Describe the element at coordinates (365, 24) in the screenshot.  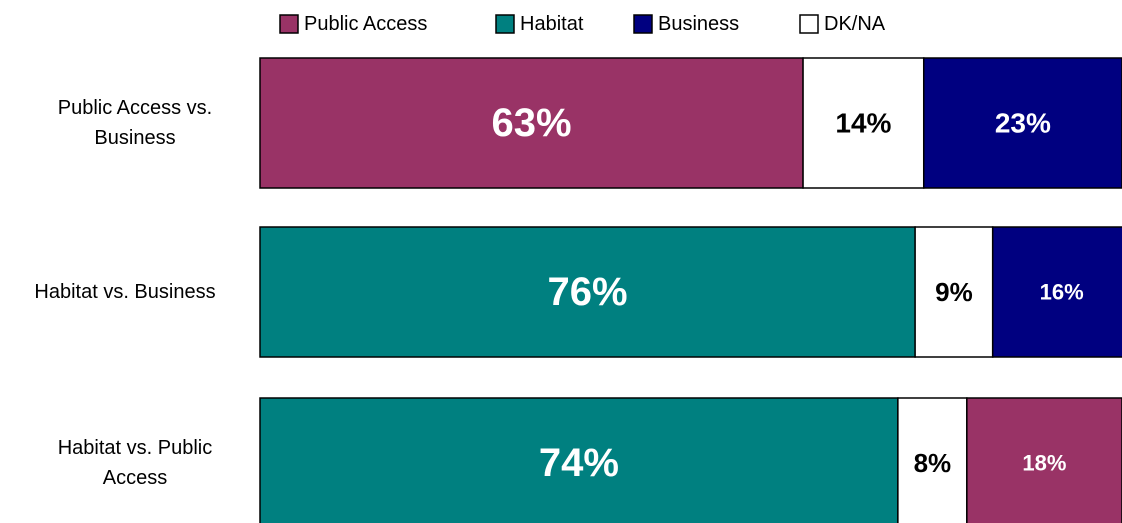
I see `legend-label: Public Access` at that location.